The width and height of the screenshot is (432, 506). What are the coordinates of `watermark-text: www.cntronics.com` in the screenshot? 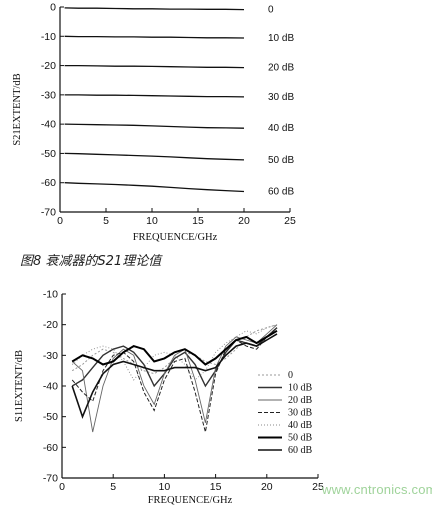 It's located at (377, 489).